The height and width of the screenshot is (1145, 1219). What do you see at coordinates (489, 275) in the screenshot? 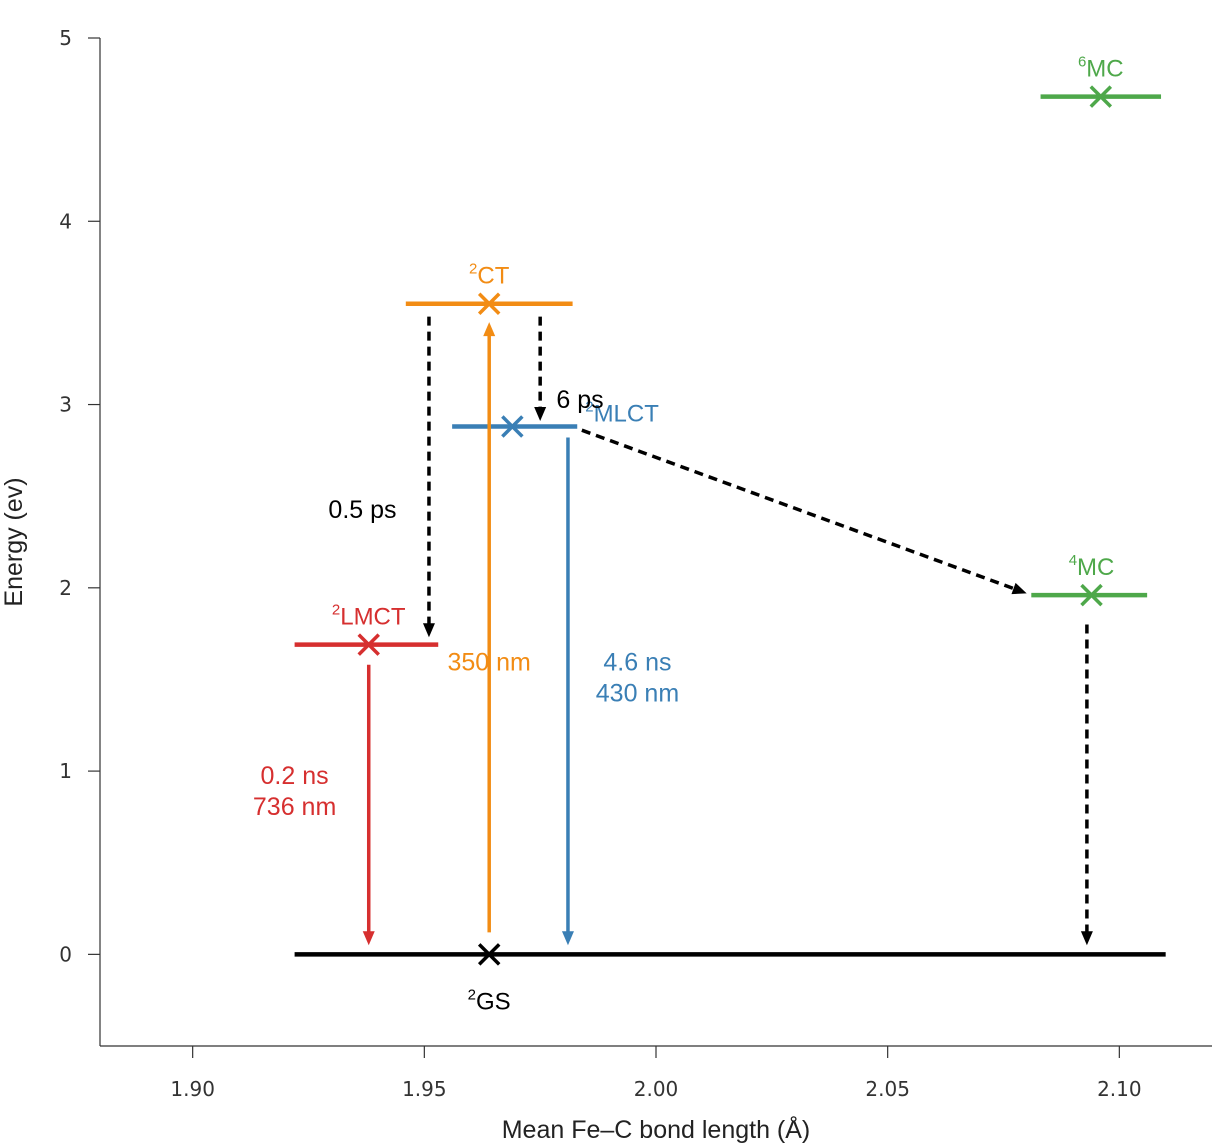
I see `level-label: 2CT` at bounding box center [489, 275].